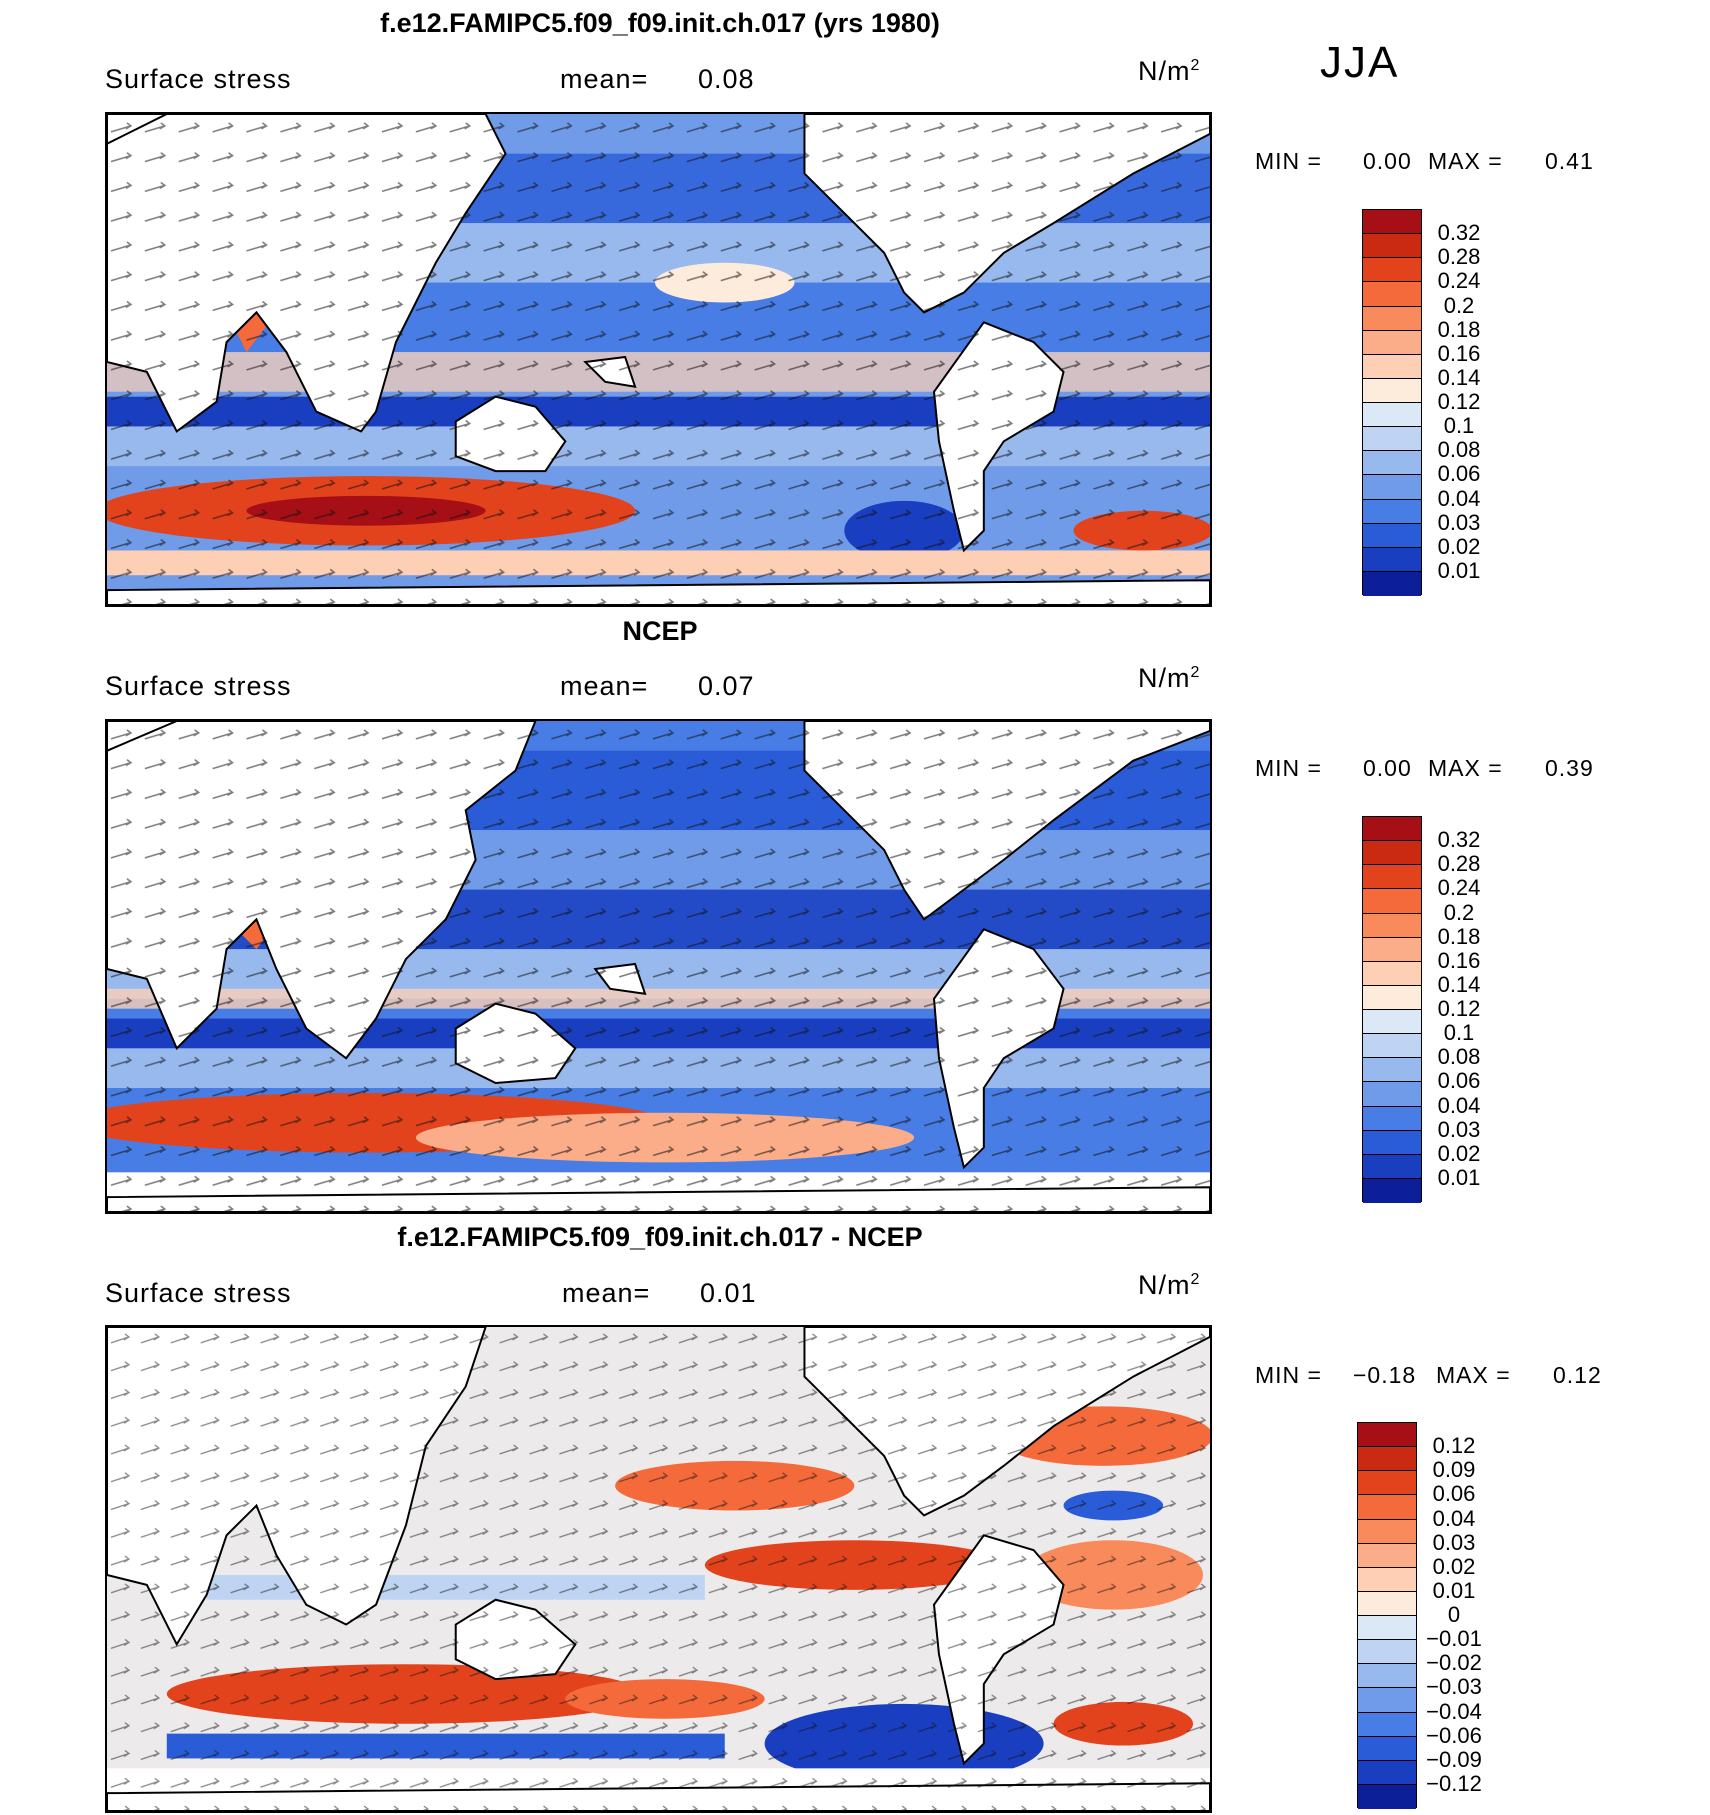  I want to click on panel-2-mean-label: mean=, so click(604, 686).